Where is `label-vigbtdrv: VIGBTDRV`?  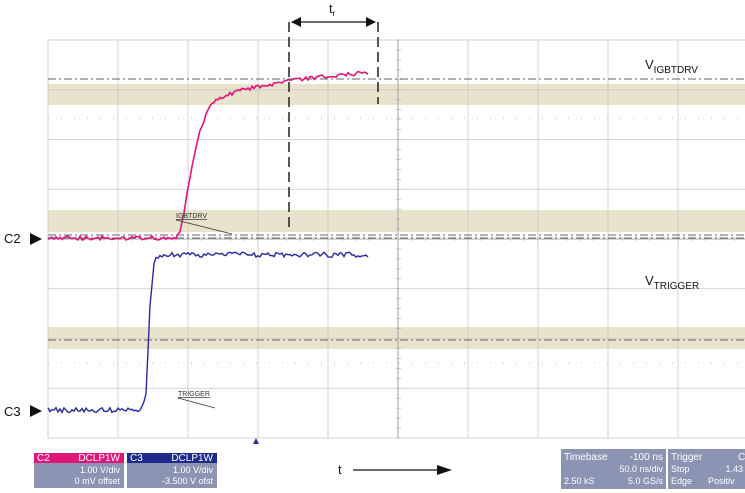
label-vigbtdrv: VIGBTDRV is located at coordinates (671, 66).